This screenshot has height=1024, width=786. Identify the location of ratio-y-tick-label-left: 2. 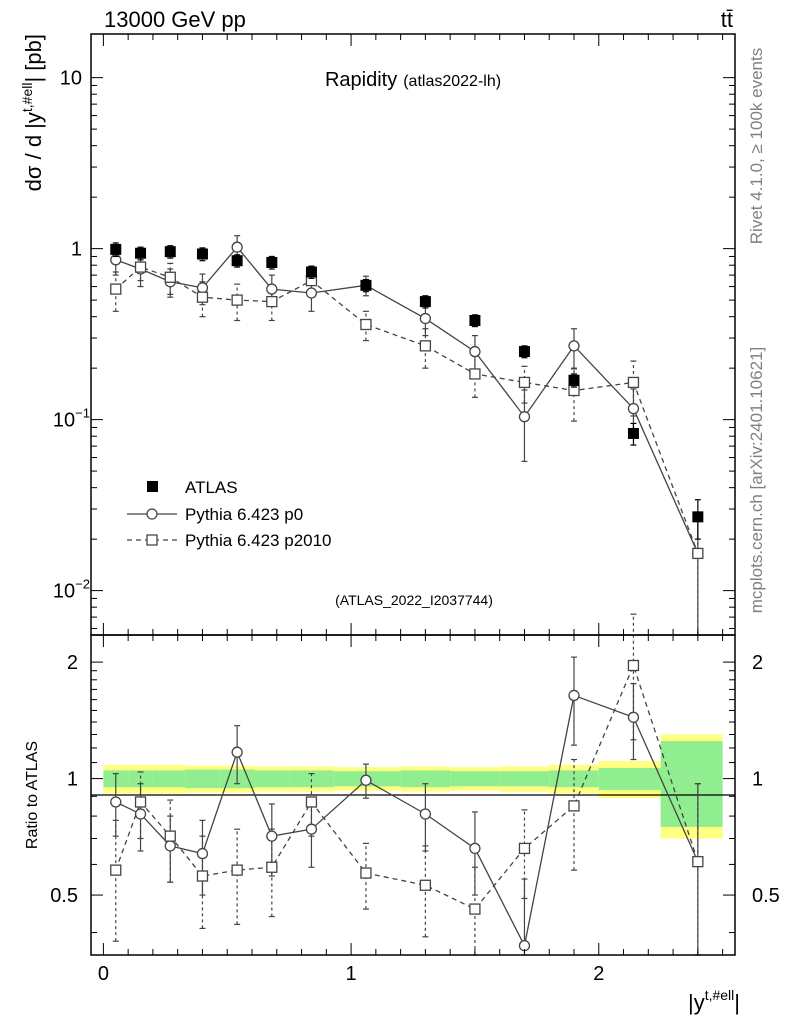
(72, 663).